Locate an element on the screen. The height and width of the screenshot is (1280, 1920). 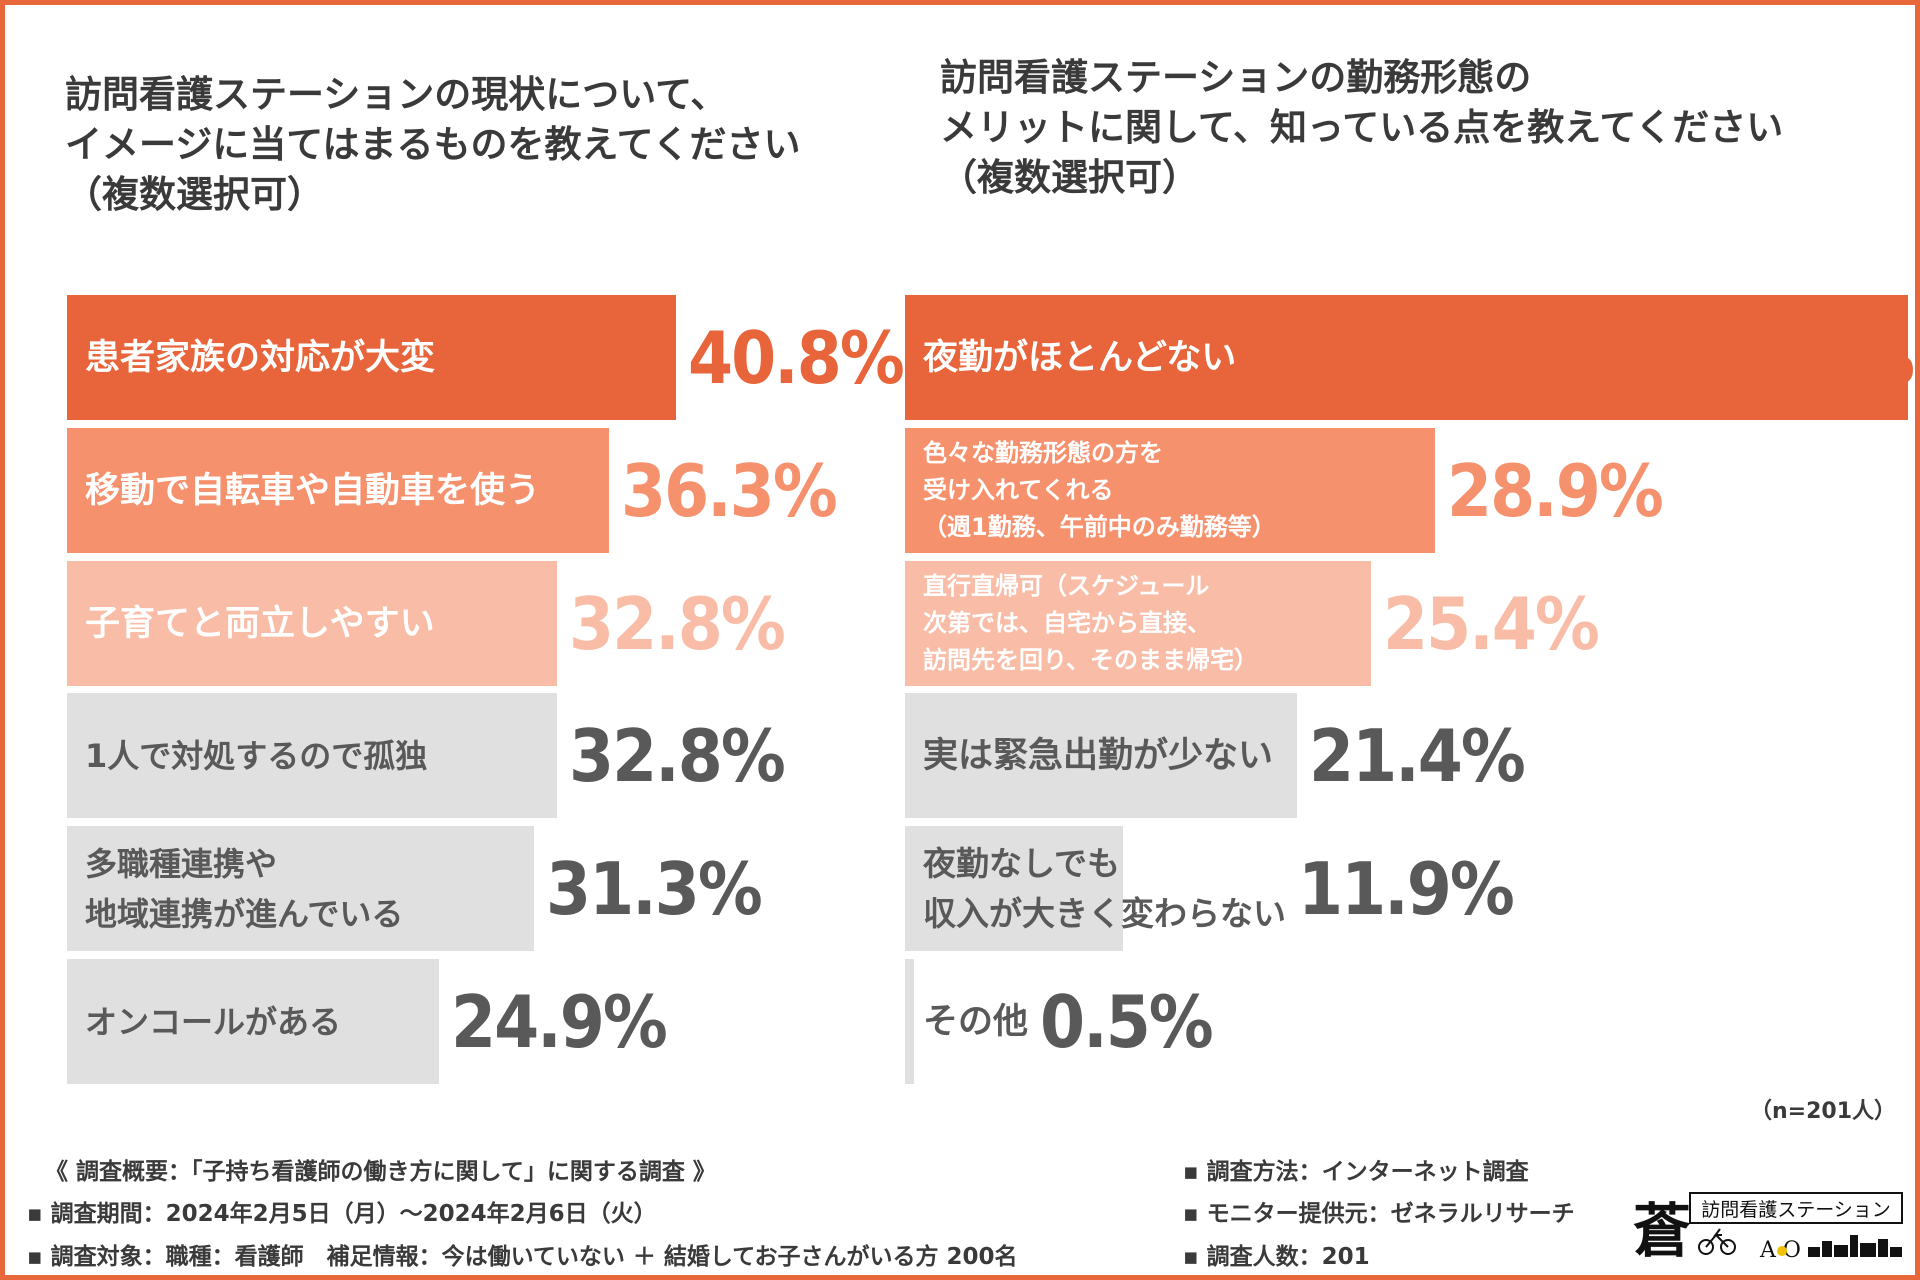
bar-label-5-line-1: 多職種連携や is located at coordinates (181, 863).